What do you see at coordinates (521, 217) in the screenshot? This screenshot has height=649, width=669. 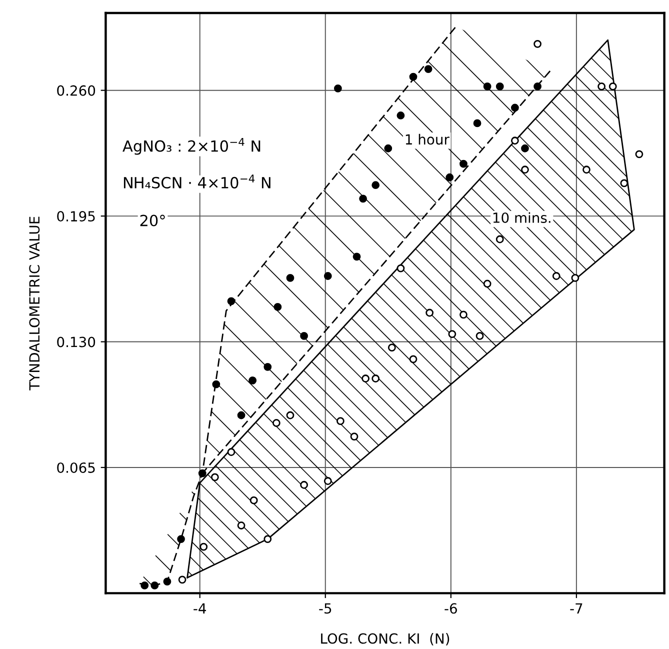 I see `annotation: 10 mins.` at bounding box center [521, 217].